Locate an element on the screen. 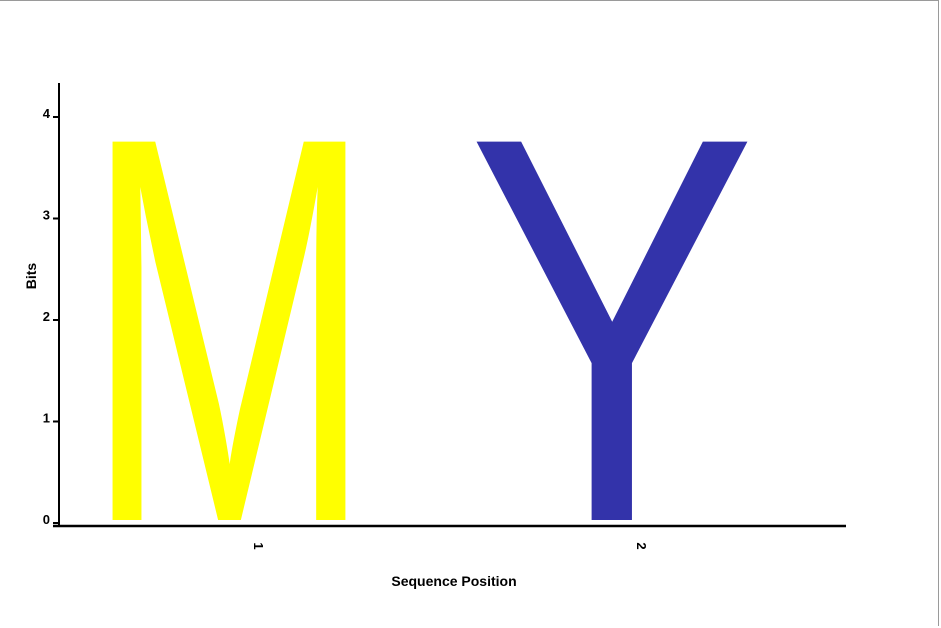 The image size is (941, 628). y-tick-label: 4 is located at coordinates (47, 113).